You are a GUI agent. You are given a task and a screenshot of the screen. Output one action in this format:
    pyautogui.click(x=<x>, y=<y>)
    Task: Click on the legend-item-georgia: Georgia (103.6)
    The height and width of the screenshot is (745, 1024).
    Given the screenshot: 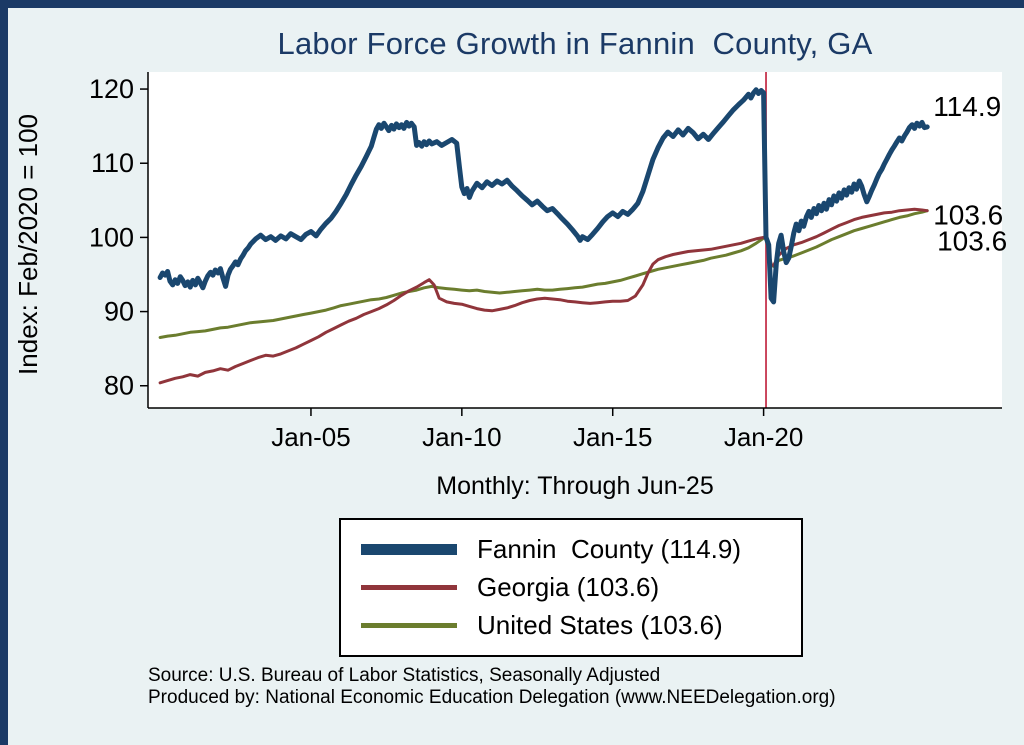 What is the action you would take?
    pyautogui.click(x=571, y=587)
    